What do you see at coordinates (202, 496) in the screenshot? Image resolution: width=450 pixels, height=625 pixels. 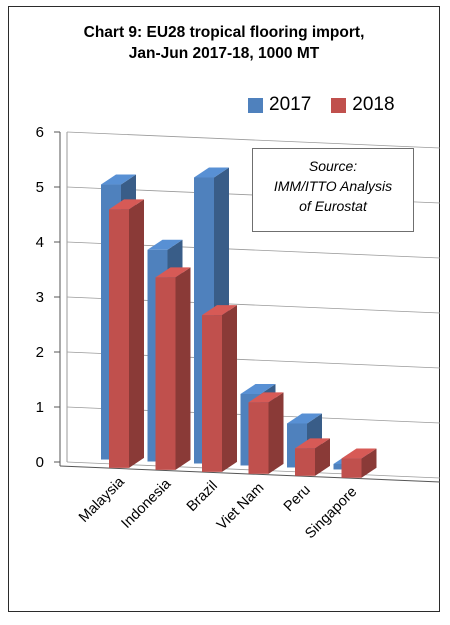 I see `x-tick-label: Brazil` at bounding box center [202, 496].